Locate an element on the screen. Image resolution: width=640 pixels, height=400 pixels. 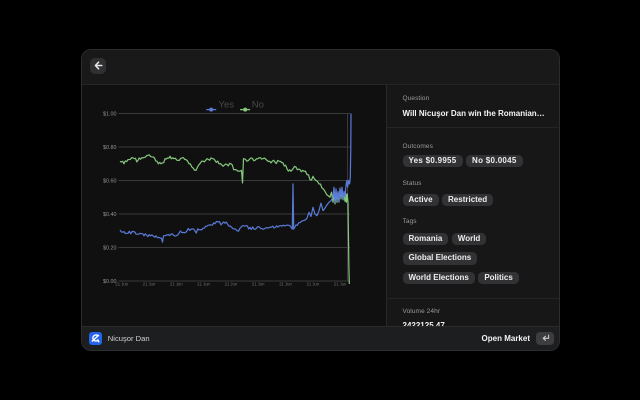
svg-text: $0.80 is located at coordinates (110, 148).